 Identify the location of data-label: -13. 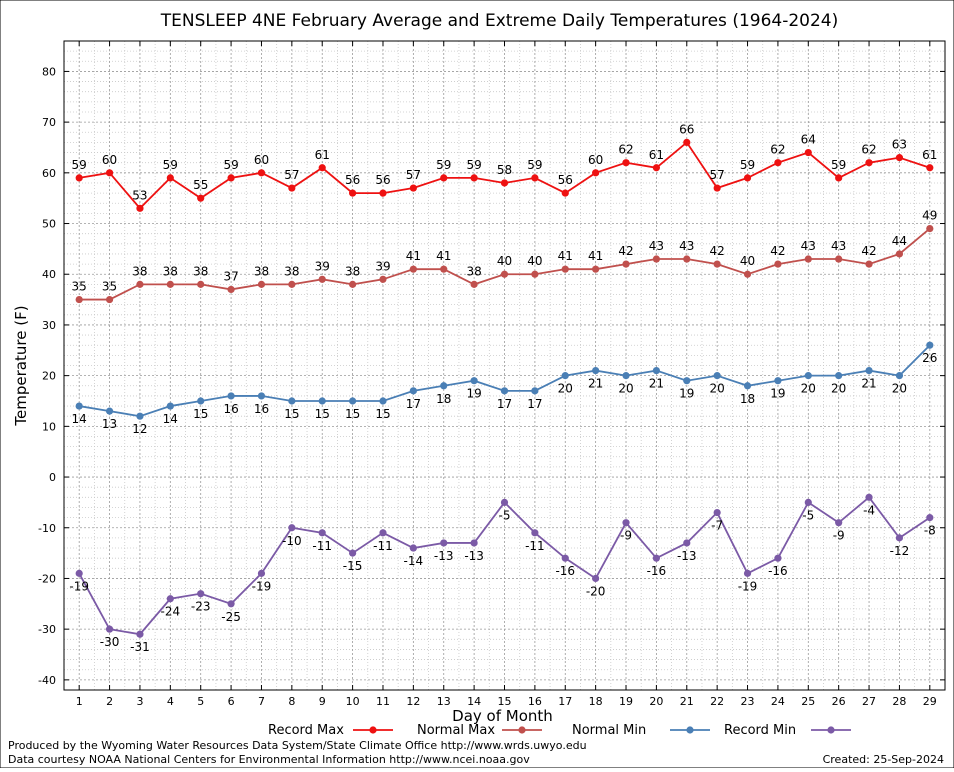
(474, 556).